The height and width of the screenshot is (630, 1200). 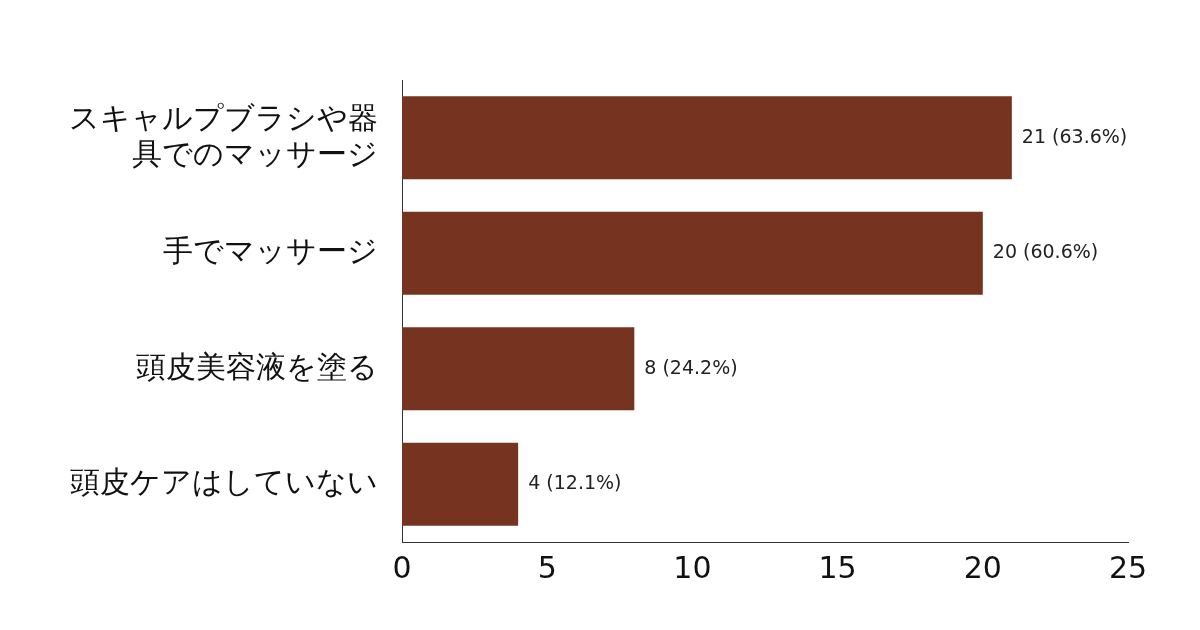 I want to click on x-tick-label: 20, so click(x=982, y=567).